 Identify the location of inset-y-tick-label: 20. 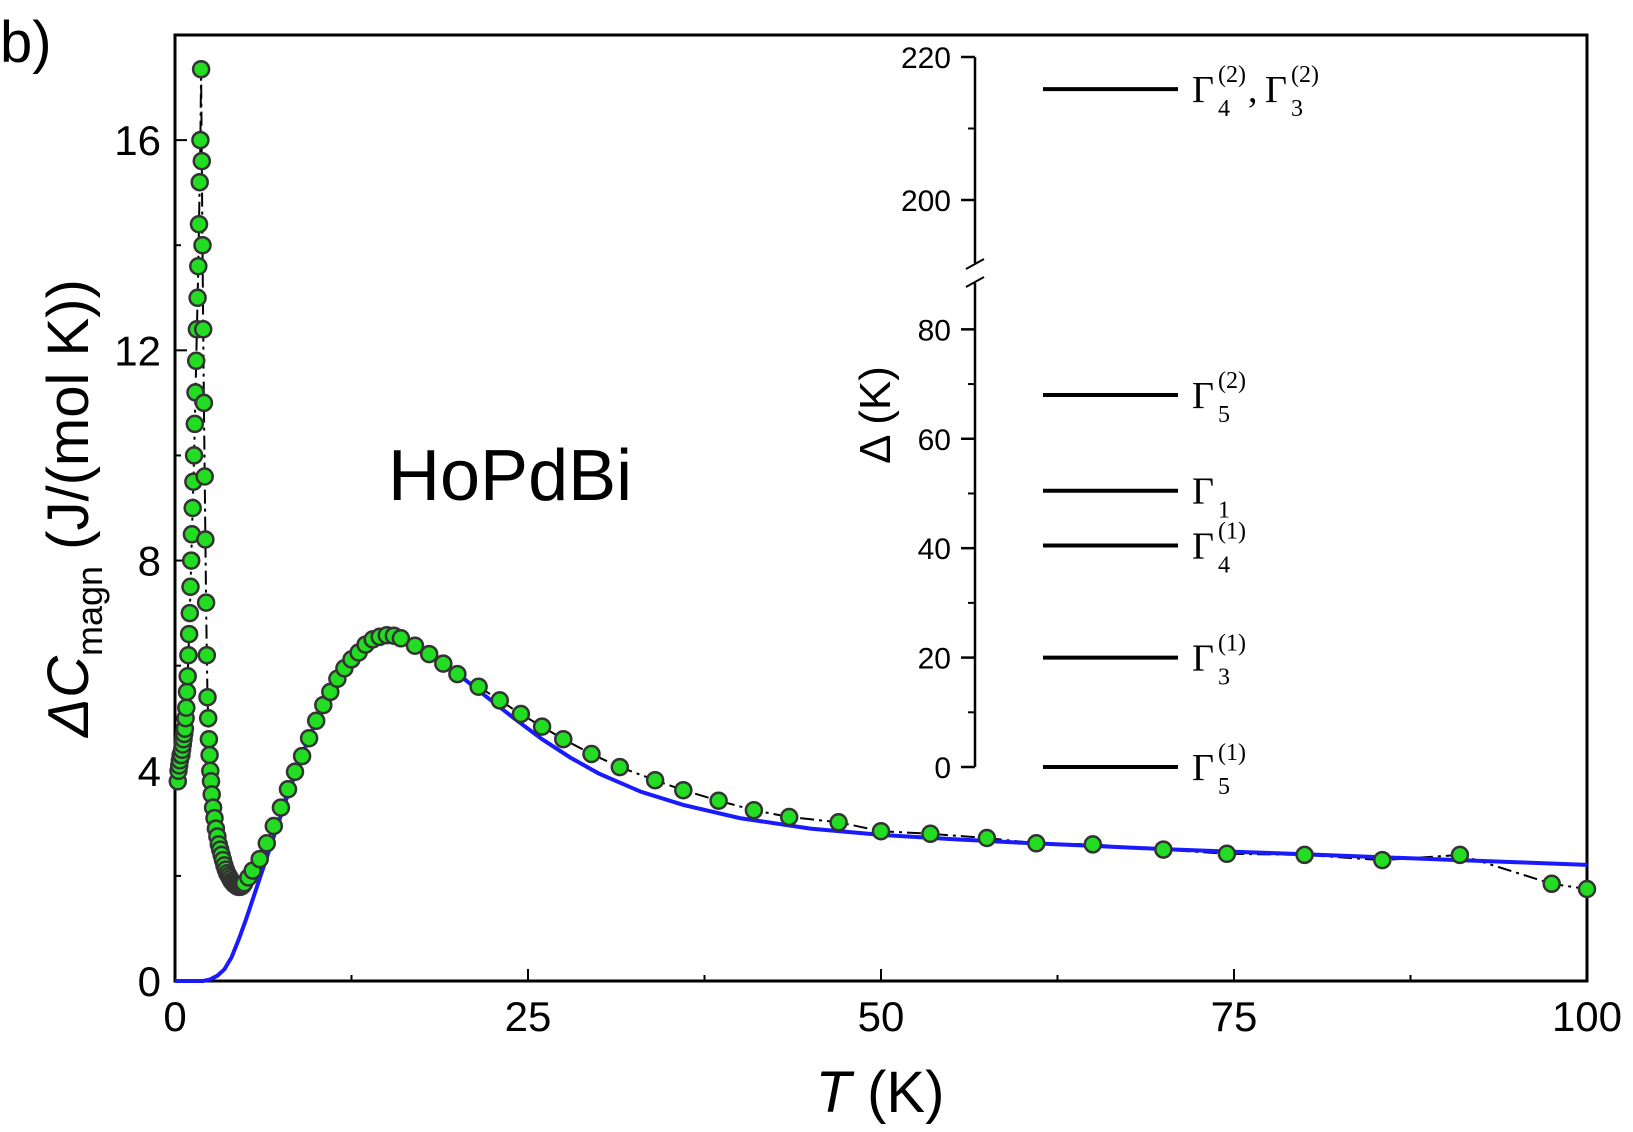
(934, 659).